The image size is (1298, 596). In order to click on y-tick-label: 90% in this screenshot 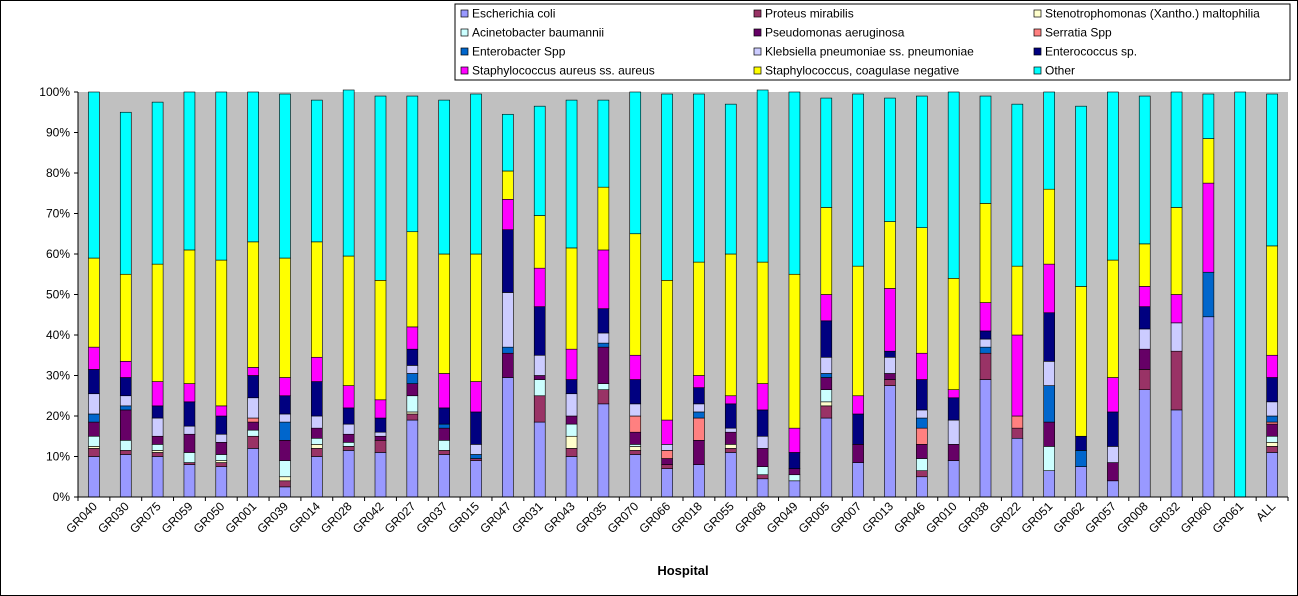, I will do `click(58, 133)`.